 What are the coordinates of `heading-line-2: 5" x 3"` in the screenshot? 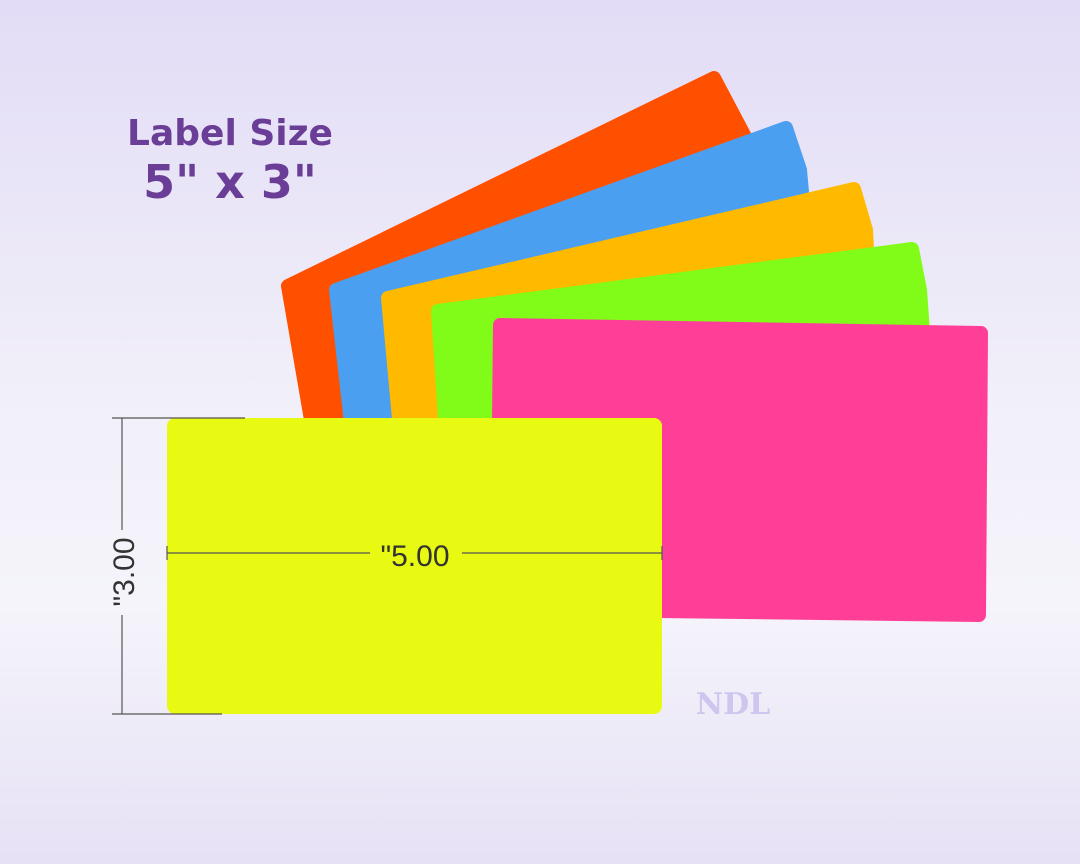 It's located at (230, 182).